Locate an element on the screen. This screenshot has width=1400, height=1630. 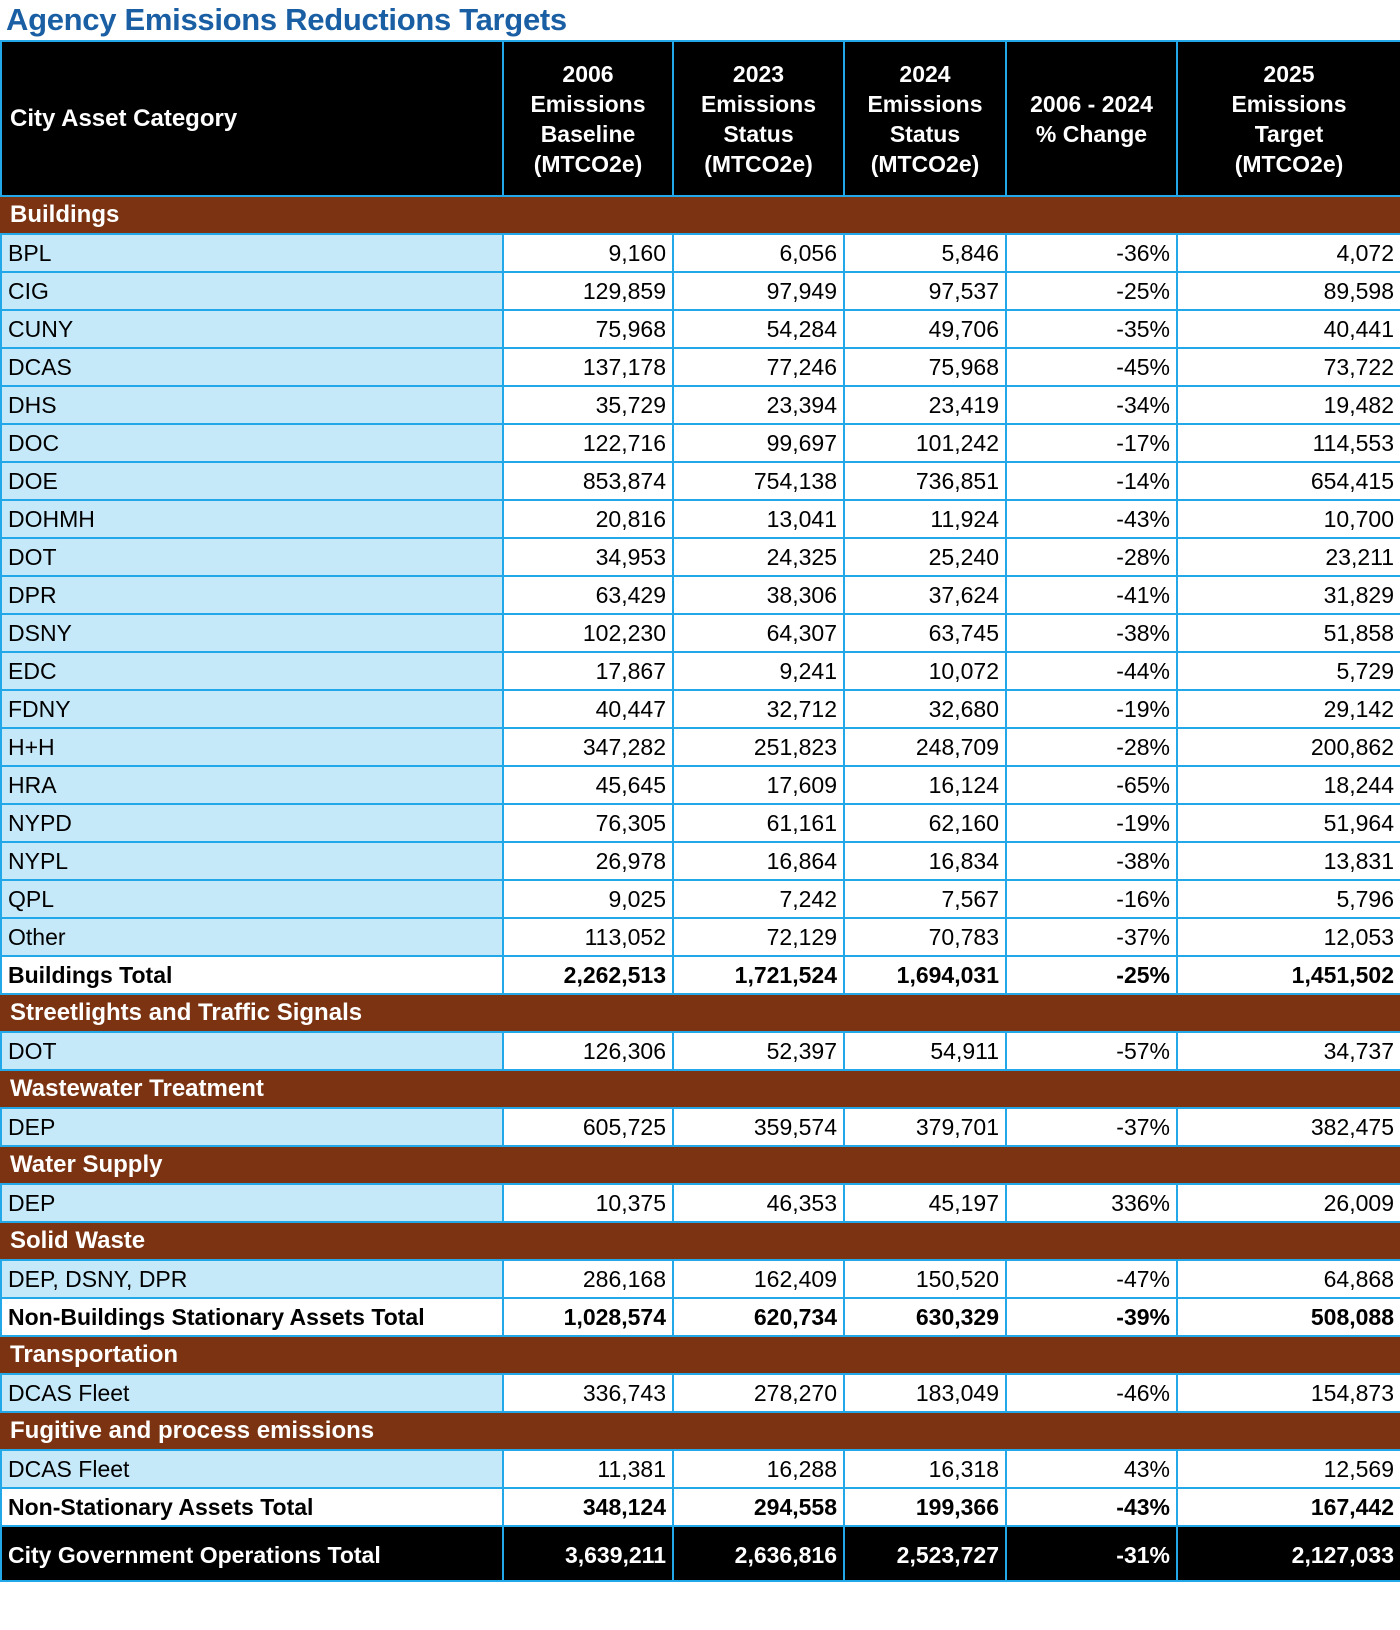
cell-status_2024: 5,846 is located at coordinates (925, 253).